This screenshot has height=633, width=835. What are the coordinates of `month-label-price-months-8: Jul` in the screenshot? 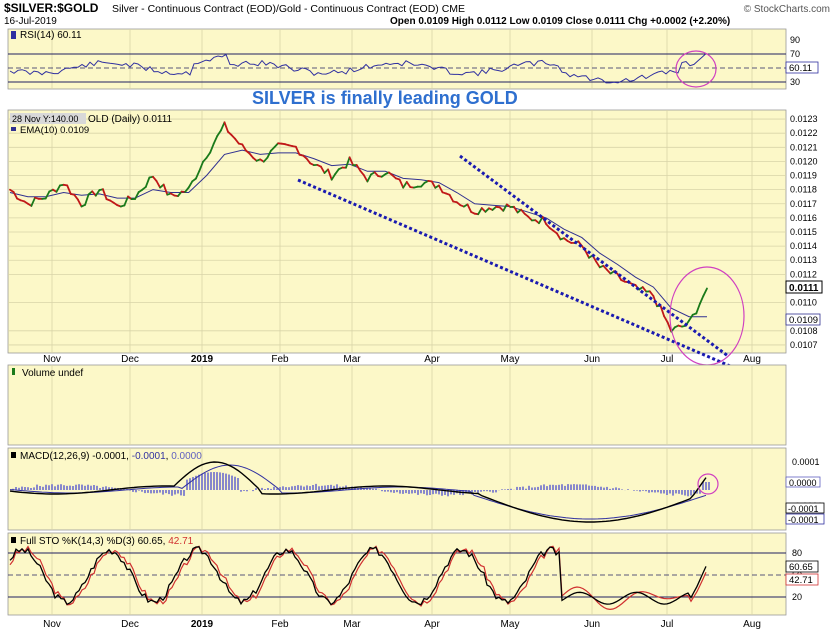 It's located at (667, 359).